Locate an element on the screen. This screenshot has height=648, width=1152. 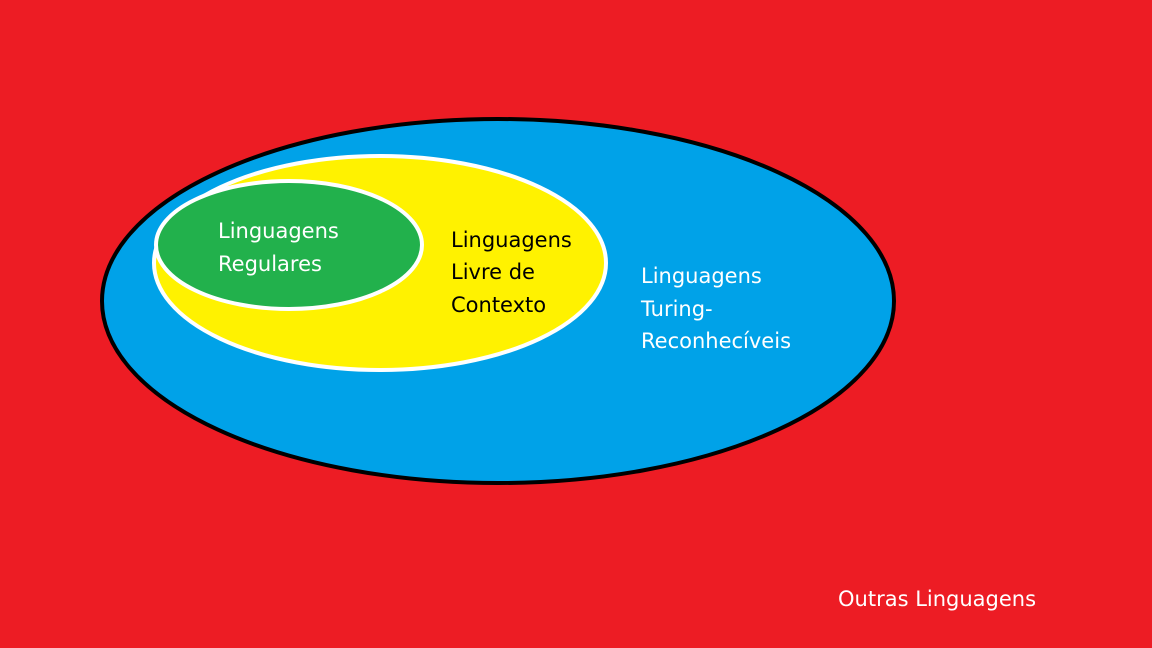
other-languages-label: Outras Linguagens is located at coordinates (937, 599).